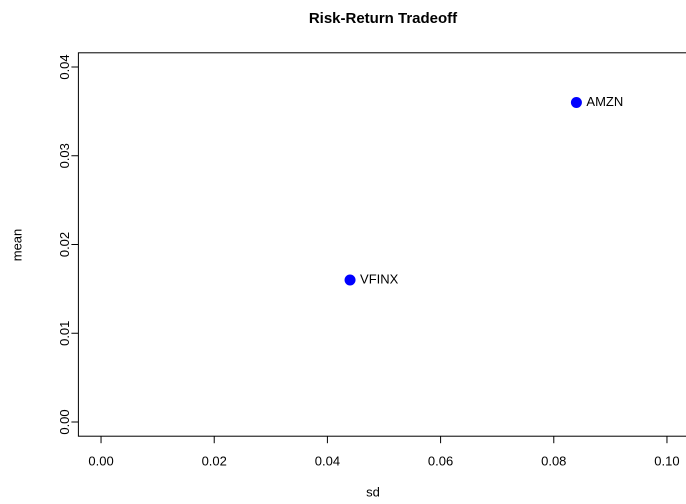  I want to click on x-axis-label: sd, so click(373, 491).